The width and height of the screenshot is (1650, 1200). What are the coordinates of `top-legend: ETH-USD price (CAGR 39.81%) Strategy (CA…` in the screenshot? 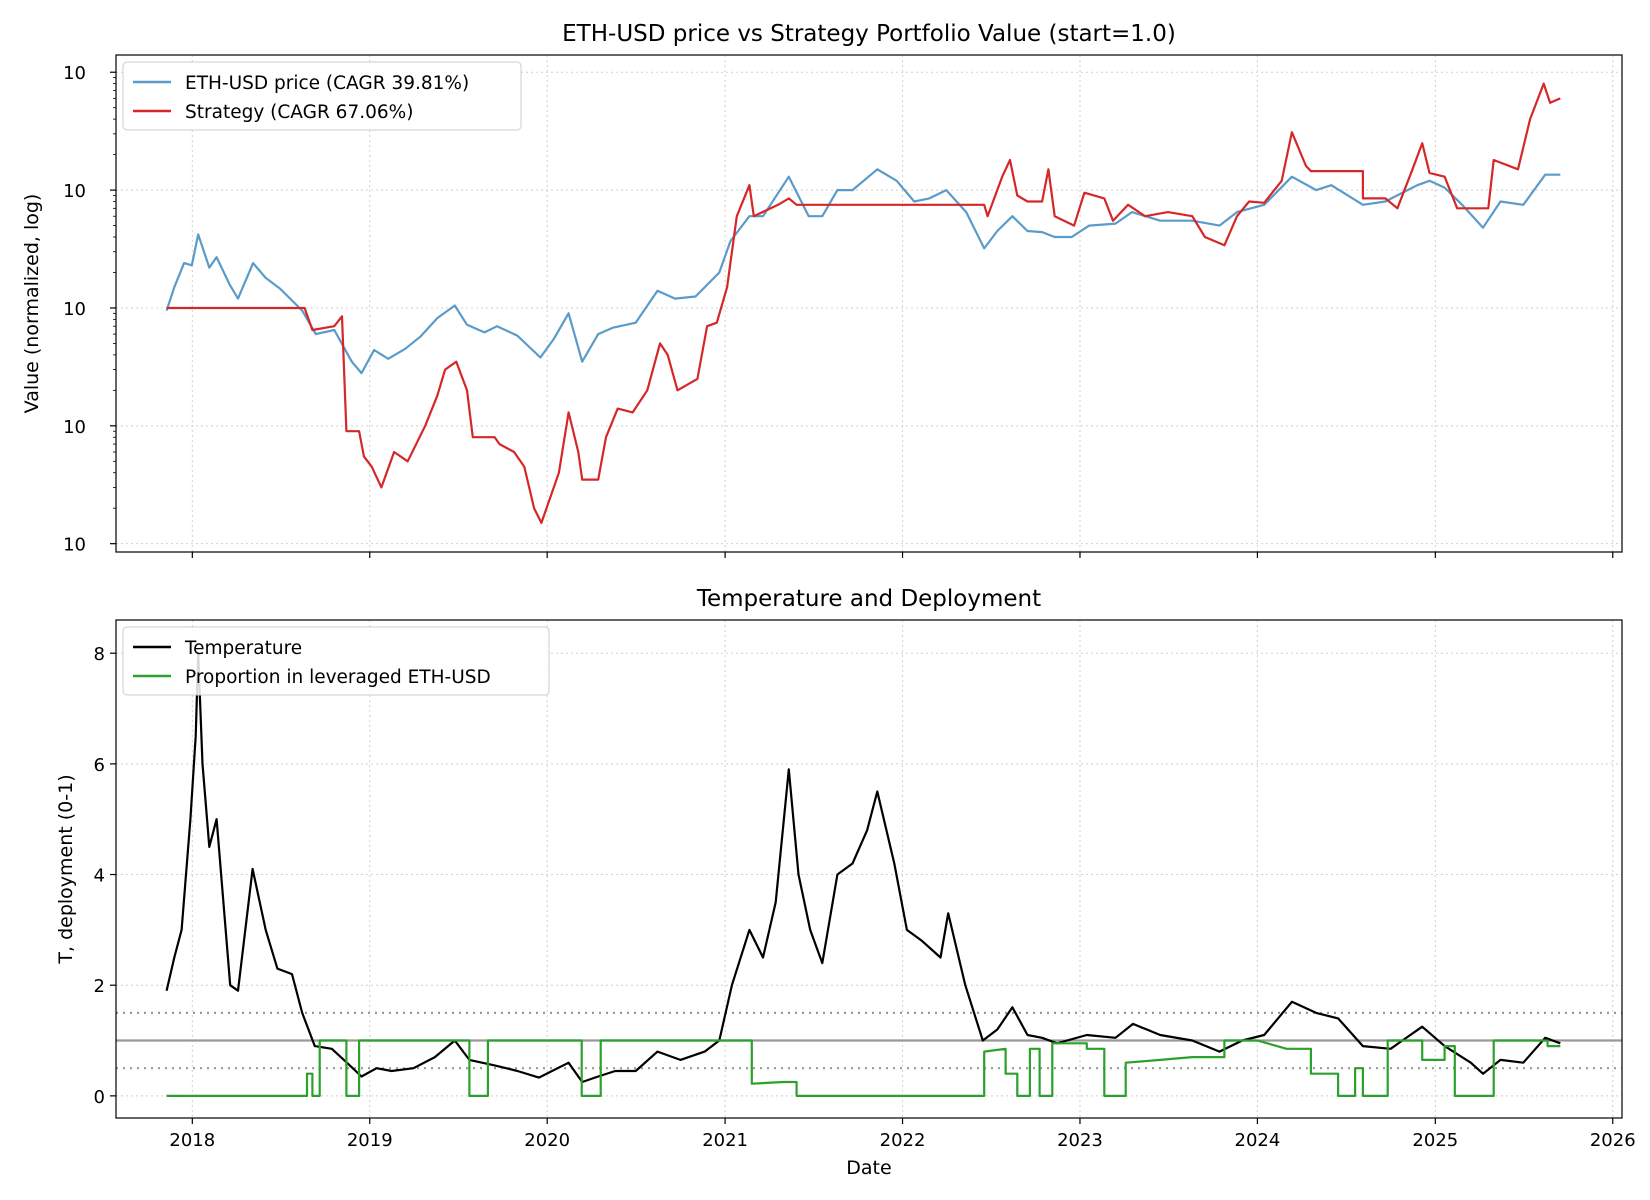 It's located at (322, 96).